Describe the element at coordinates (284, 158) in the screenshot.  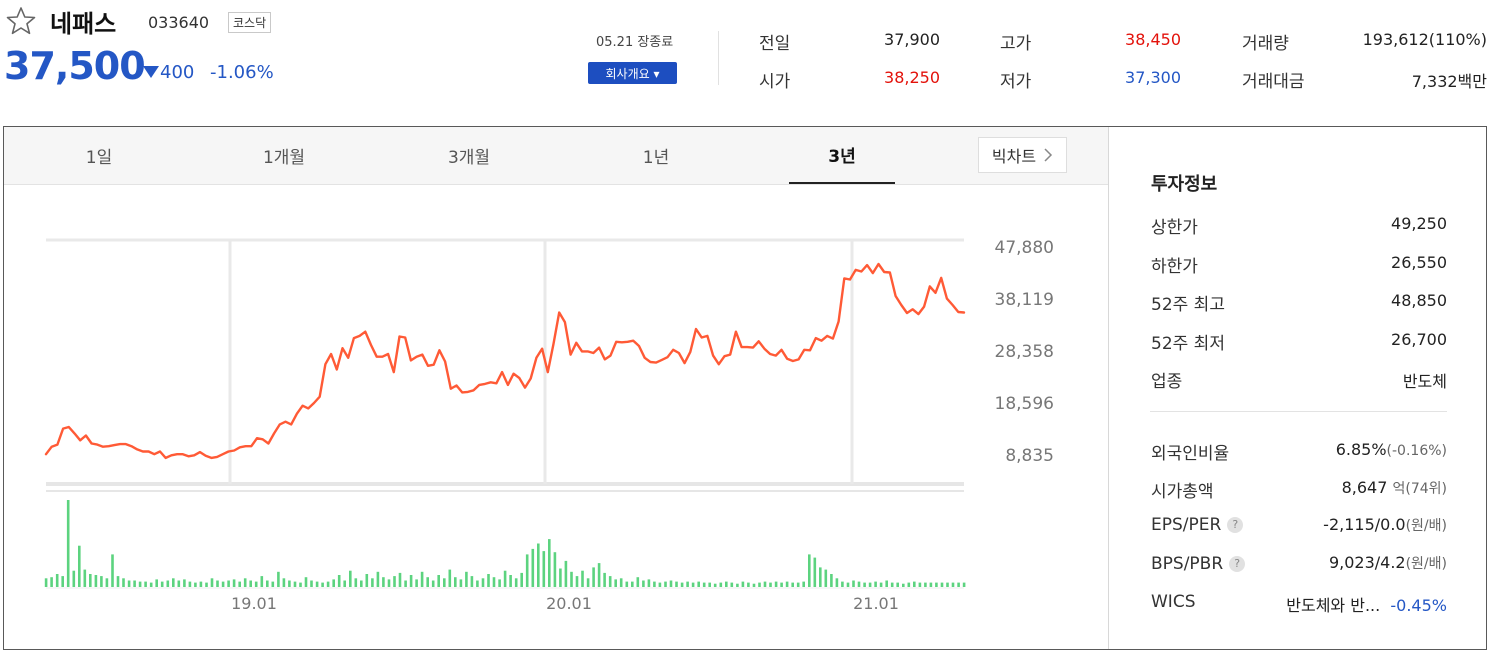
I see `tab-1m: 1개월` at that location.